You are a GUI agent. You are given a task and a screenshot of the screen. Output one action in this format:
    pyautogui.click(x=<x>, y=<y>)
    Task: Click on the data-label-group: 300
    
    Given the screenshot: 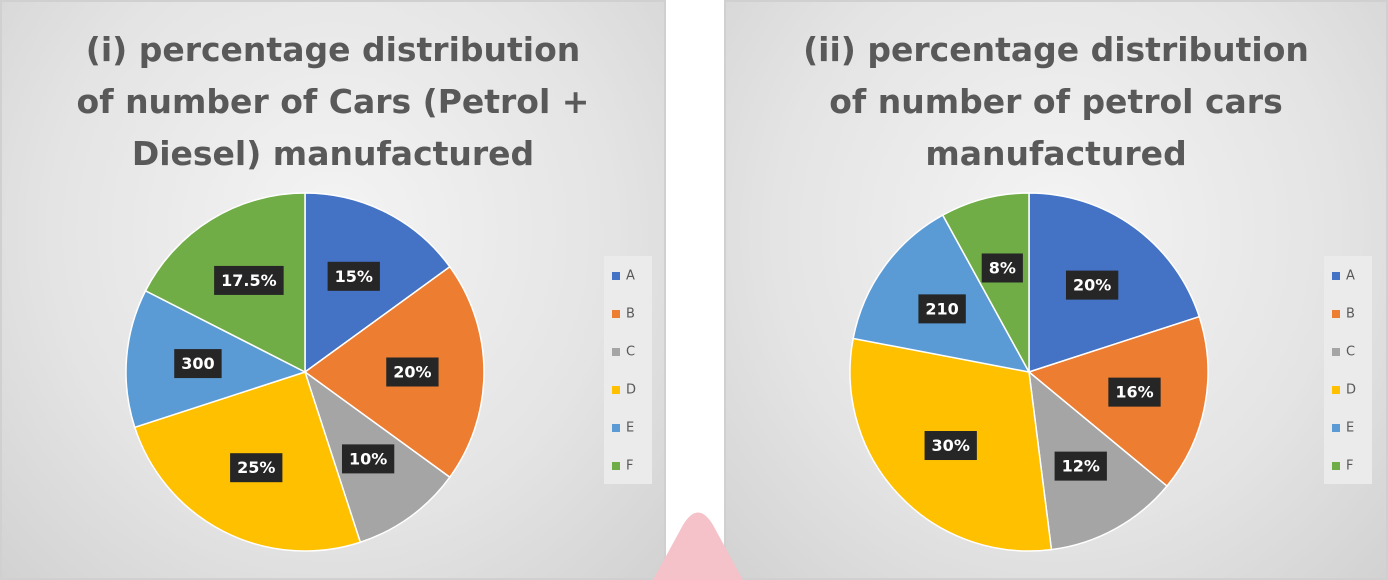 What is the action you would take?
    pyautogui.click(x=198, y=364)
    